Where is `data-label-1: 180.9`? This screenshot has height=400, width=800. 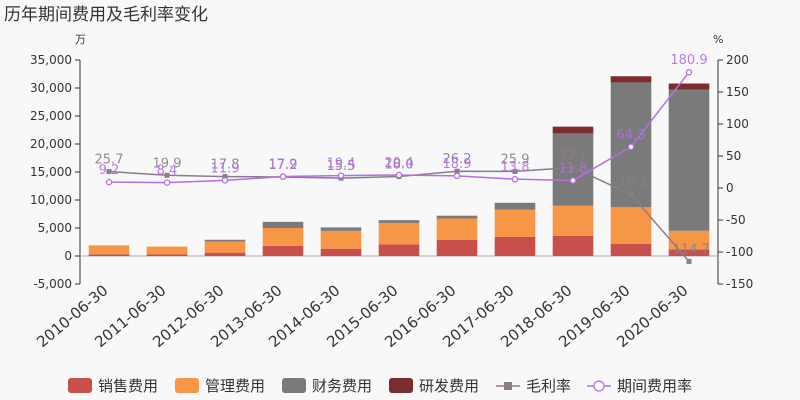 data-label-1: 180.9 is located at coordinates (688, 60).